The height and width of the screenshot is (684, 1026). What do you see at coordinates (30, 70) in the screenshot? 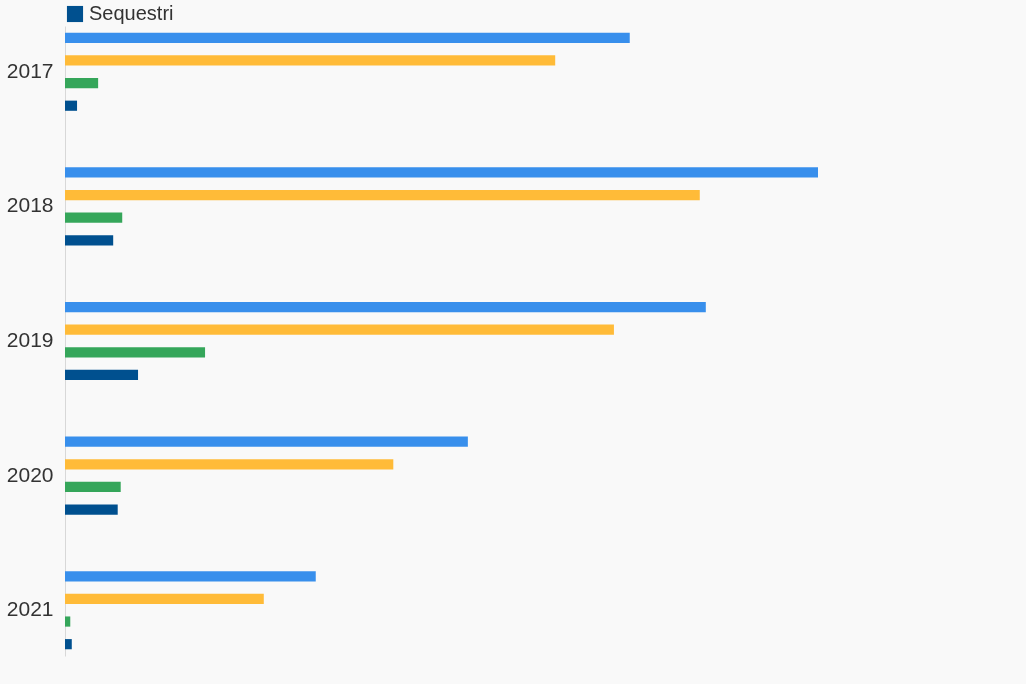
I see `y-tick-label: 2017` at bounding box center [30, 70].